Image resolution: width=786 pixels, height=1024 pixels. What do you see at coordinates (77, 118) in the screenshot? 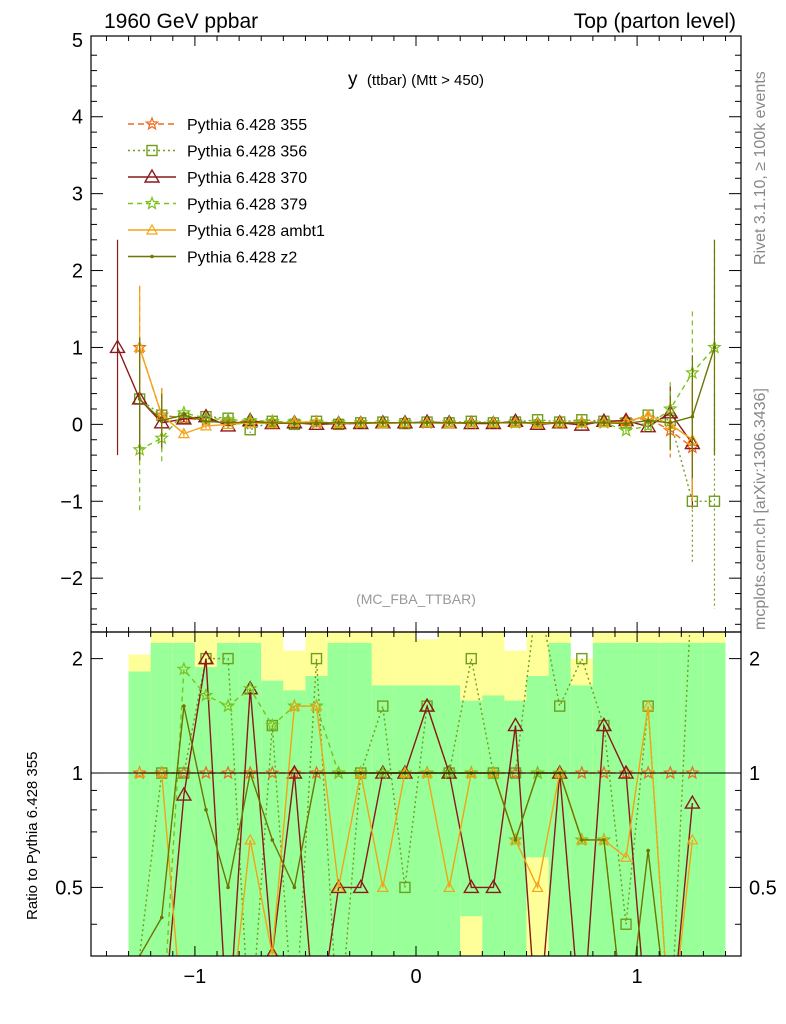
I see `y-tick-label-top: 4` at bounding box center [77, 118].